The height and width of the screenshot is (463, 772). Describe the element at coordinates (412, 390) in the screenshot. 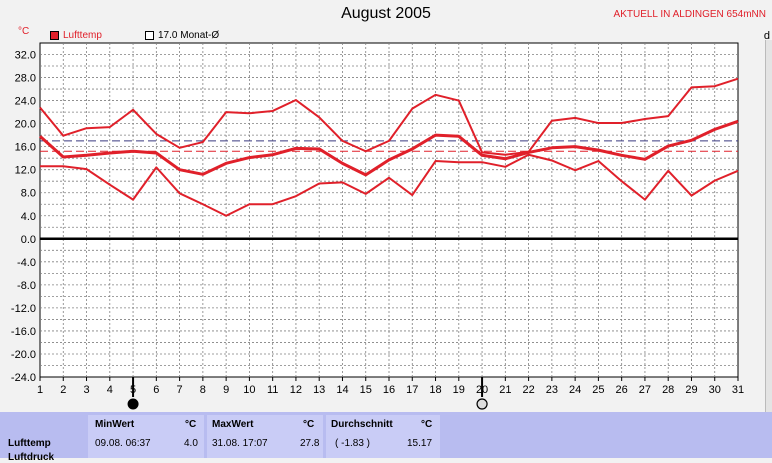

I see `x-tick-label: 17` at that location.